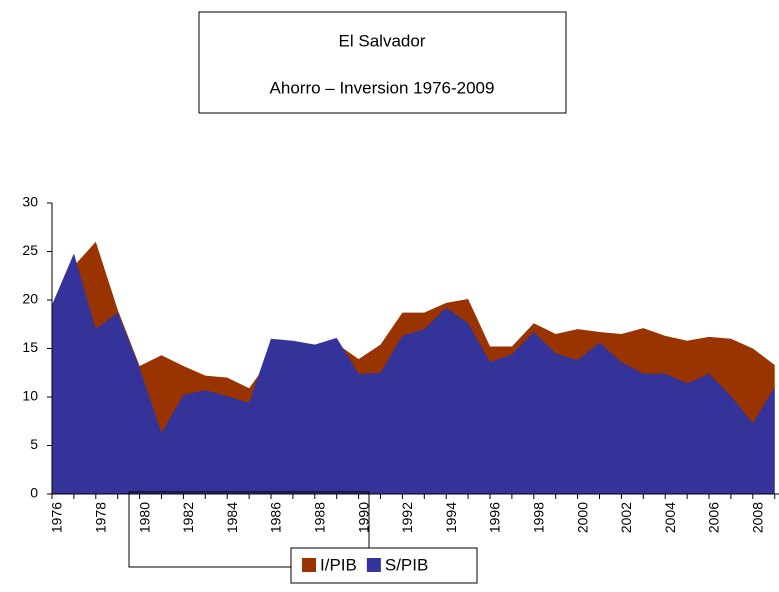 This screenshot has height=592, width=779. I want to click on x-tick-label: 1994, so click(451, 517).